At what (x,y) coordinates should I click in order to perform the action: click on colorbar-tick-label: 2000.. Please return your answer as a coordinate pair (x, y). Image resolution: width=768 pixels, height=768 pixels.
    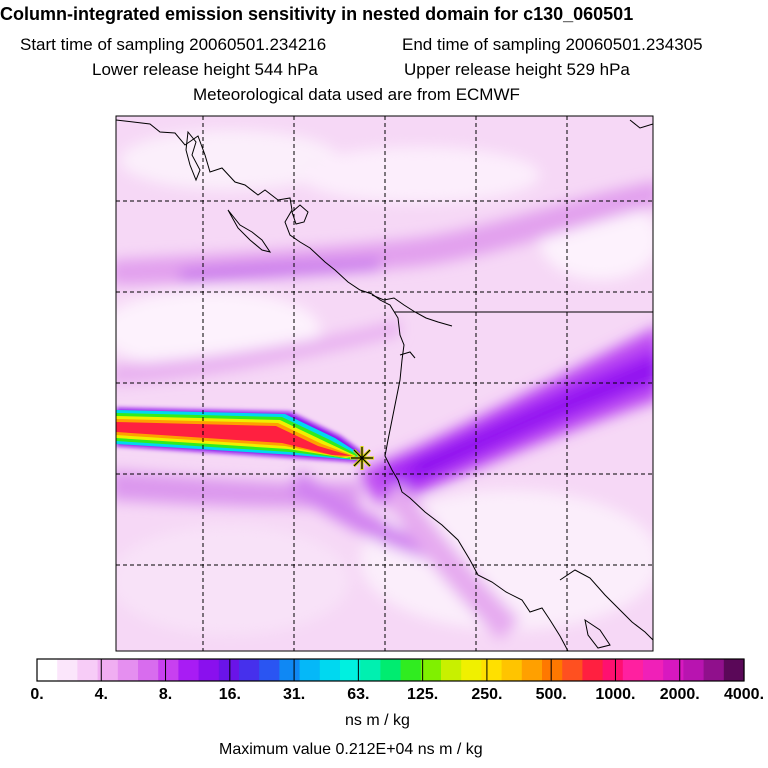
    Looking at the image, I should click on (679, 694).